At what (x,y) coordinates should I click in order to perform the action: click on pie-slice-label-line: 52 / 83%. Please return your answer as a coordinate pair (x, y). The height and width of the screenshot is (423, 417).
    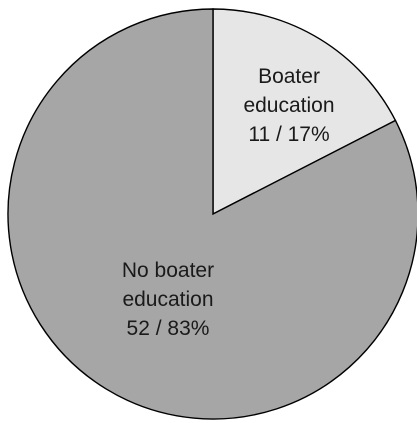
    Looking at the image, I should click on (168, 328).